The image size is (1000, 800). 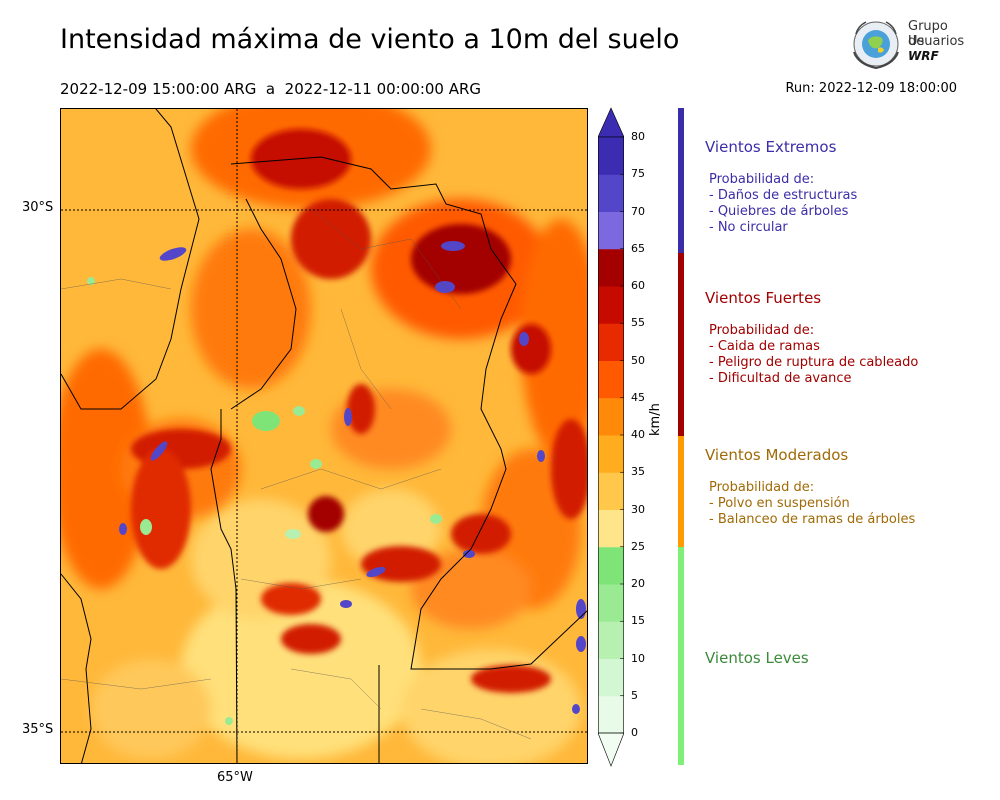 I want to click on category-bar-strong, so click(x=681, y=344).